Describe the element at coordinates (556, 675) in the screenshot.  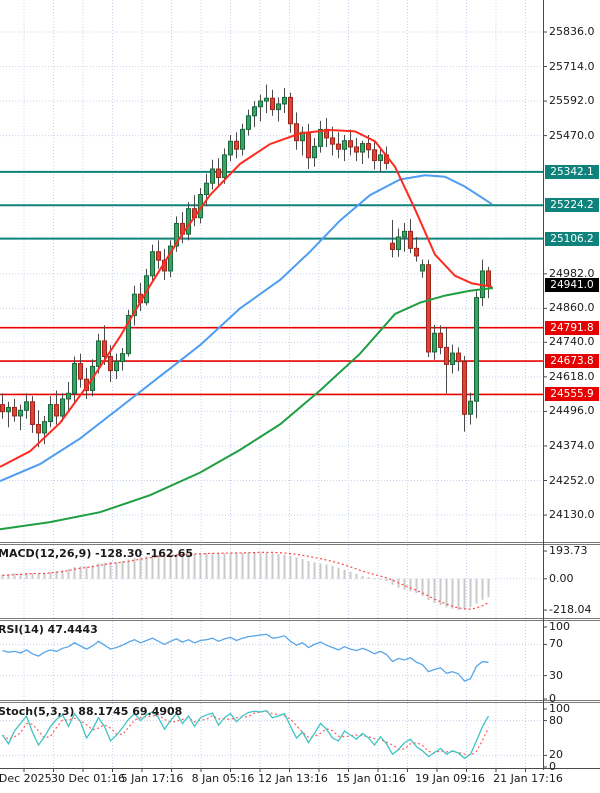
I see `rsi-axis-label: 30` at that location.